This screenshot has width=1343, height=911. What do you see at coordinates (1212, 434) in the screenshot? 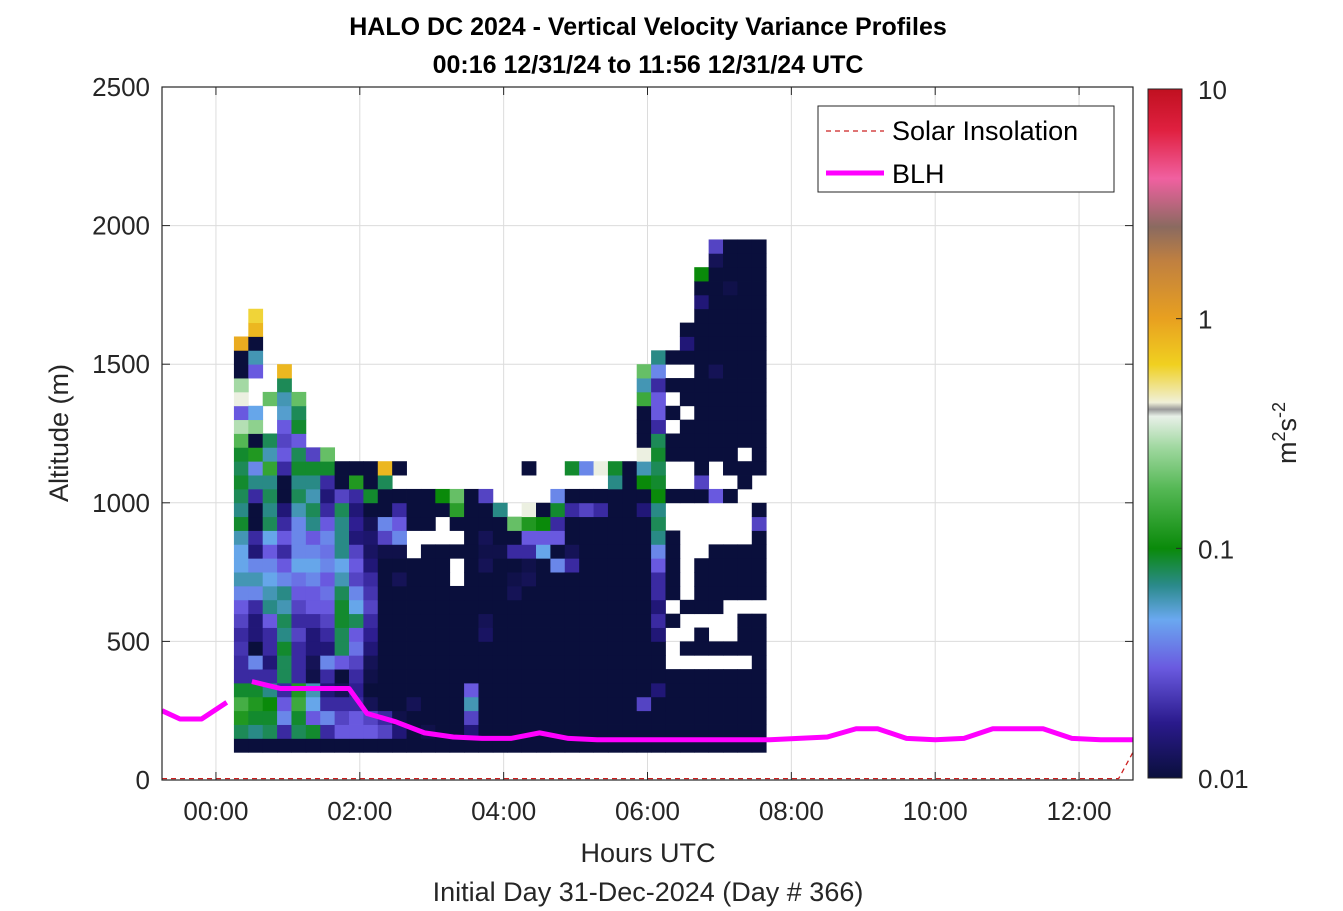
I see `colorbar-ticks: 0.01 0.1 1 10` at bounding box center [1212, 434].